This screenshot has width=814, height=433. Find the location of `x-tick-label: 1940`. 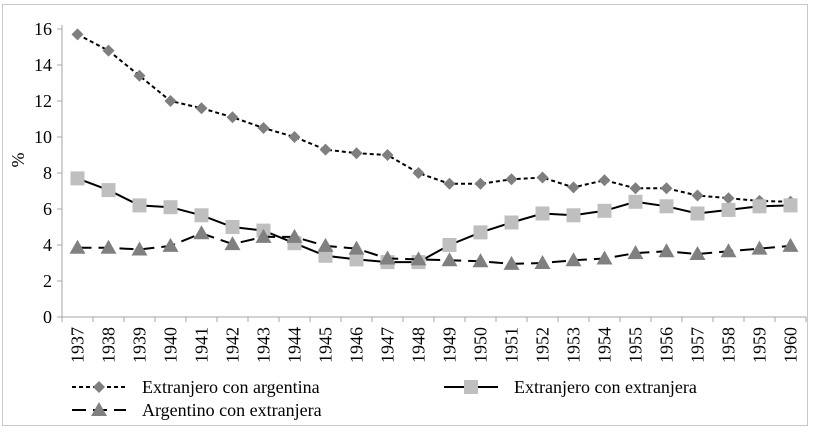

x-tick-label: 1940 is located at coordinates (171, 345).